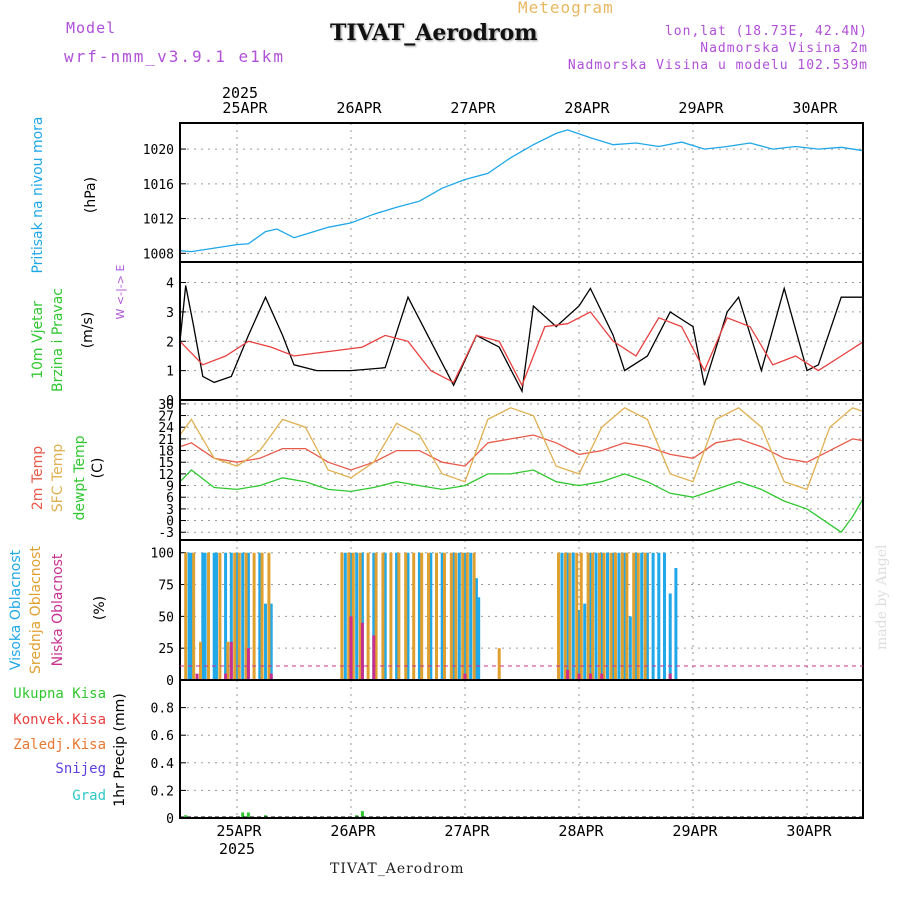  I want to click on y-tick-label: 1008, so click(158, 254).